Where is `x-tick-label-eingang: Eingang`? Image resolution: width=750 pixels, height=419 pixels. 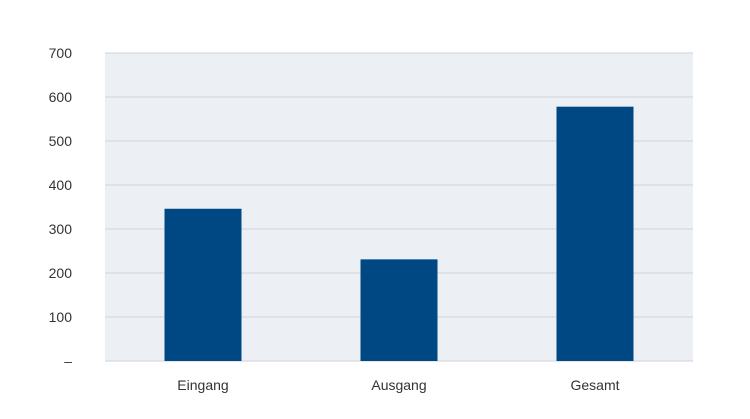
x-tick-label-eingang: Eingang is located at coordinates (202, 385).